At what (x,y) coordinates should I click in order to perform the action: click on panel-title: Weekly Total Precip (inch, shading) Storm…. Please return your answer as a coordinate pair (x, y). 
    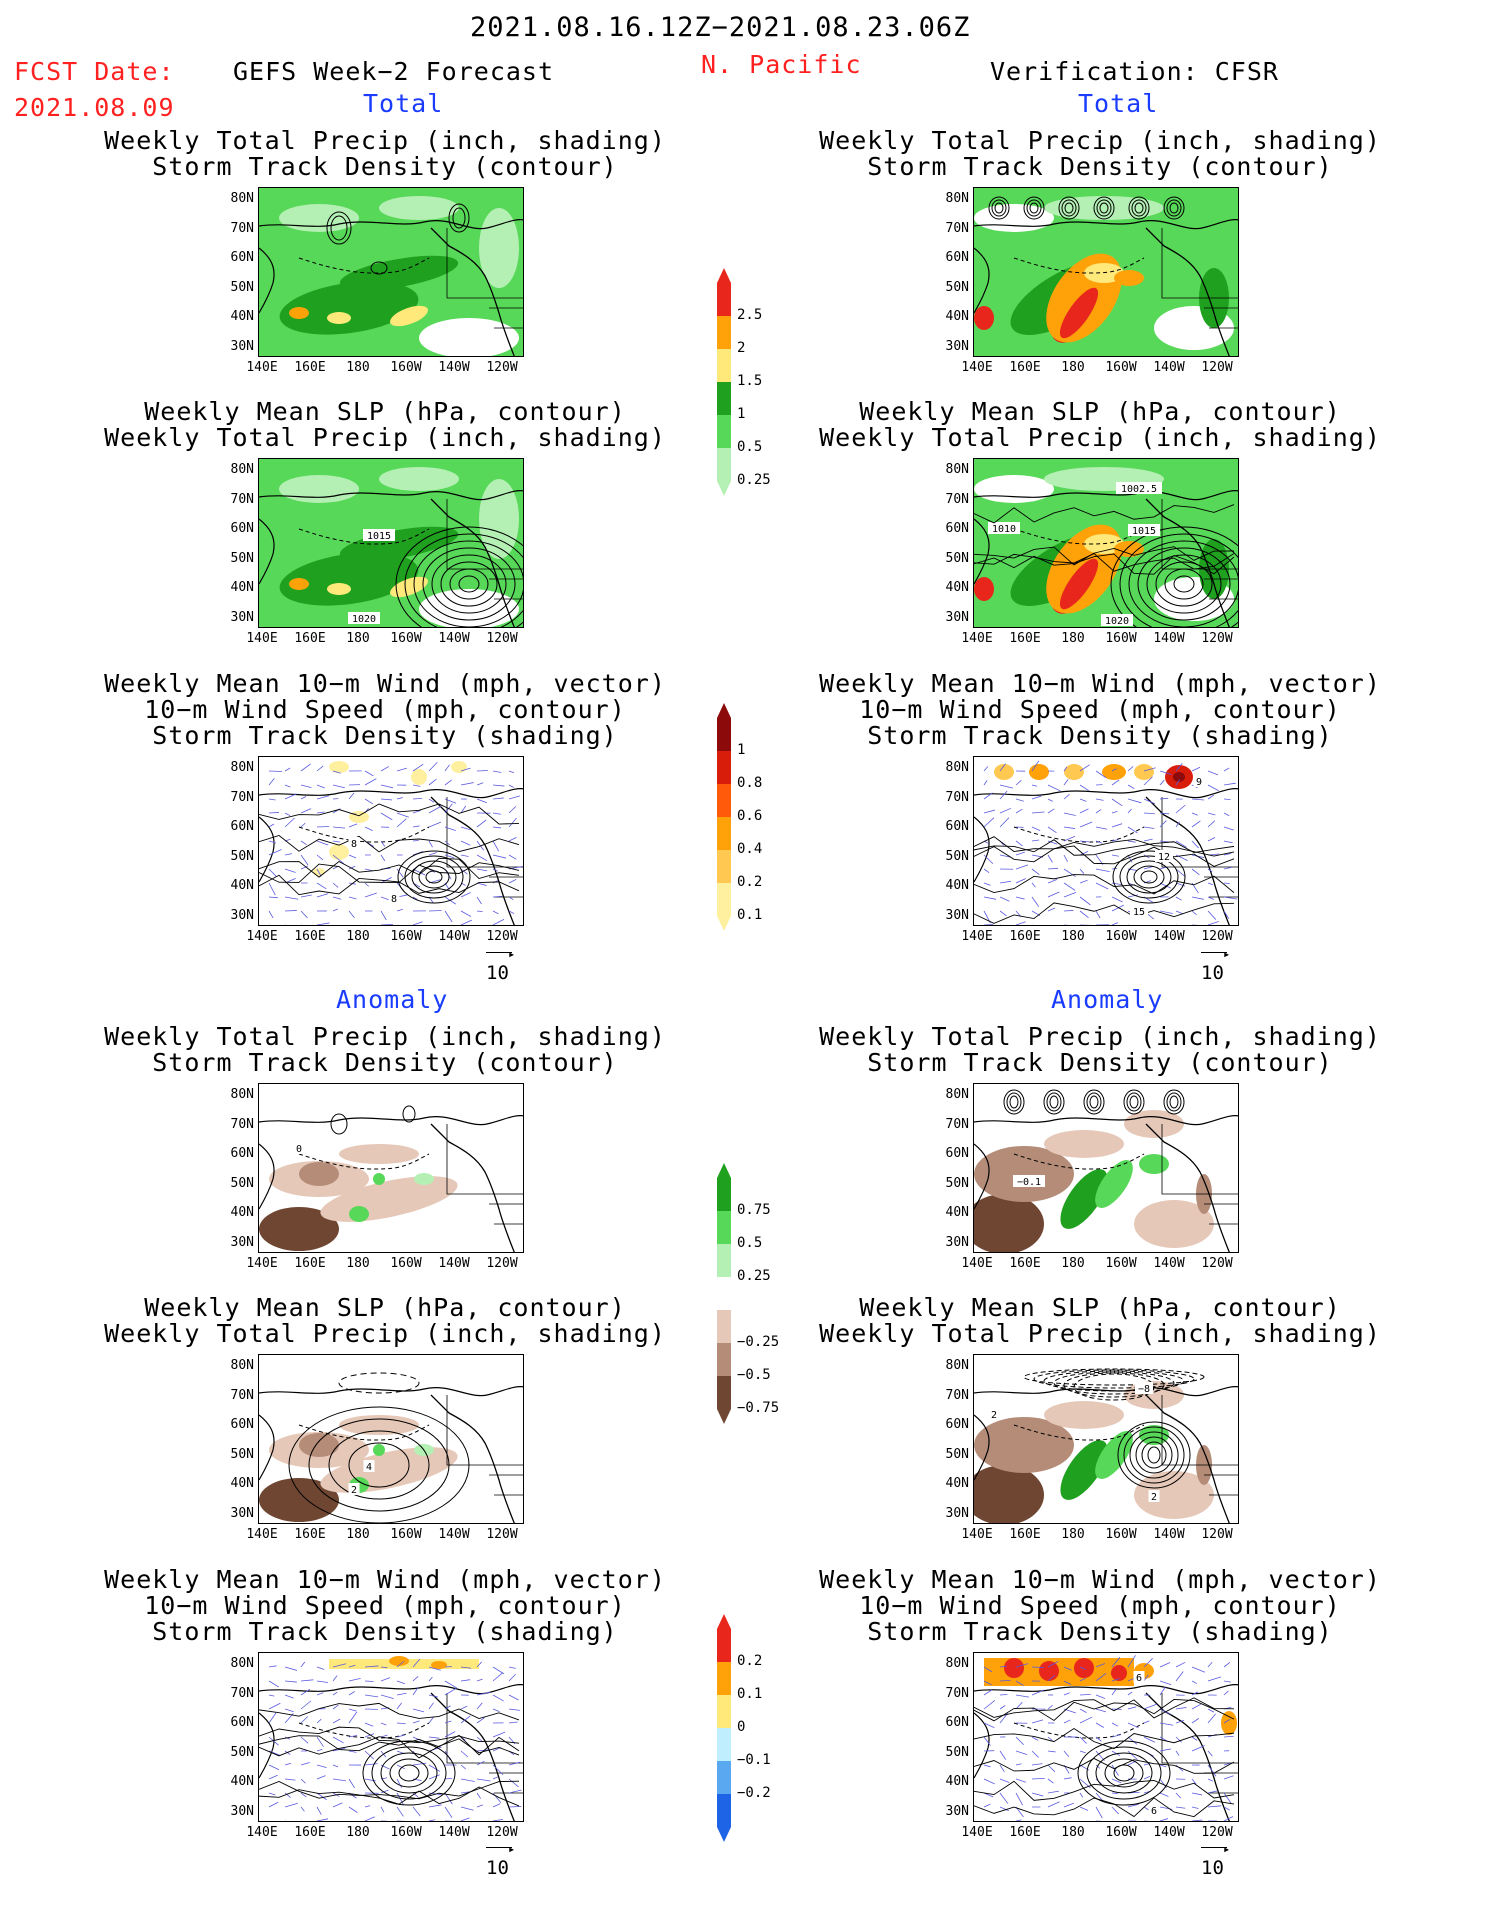
    Looking at the image, I should click on (1100, 153).